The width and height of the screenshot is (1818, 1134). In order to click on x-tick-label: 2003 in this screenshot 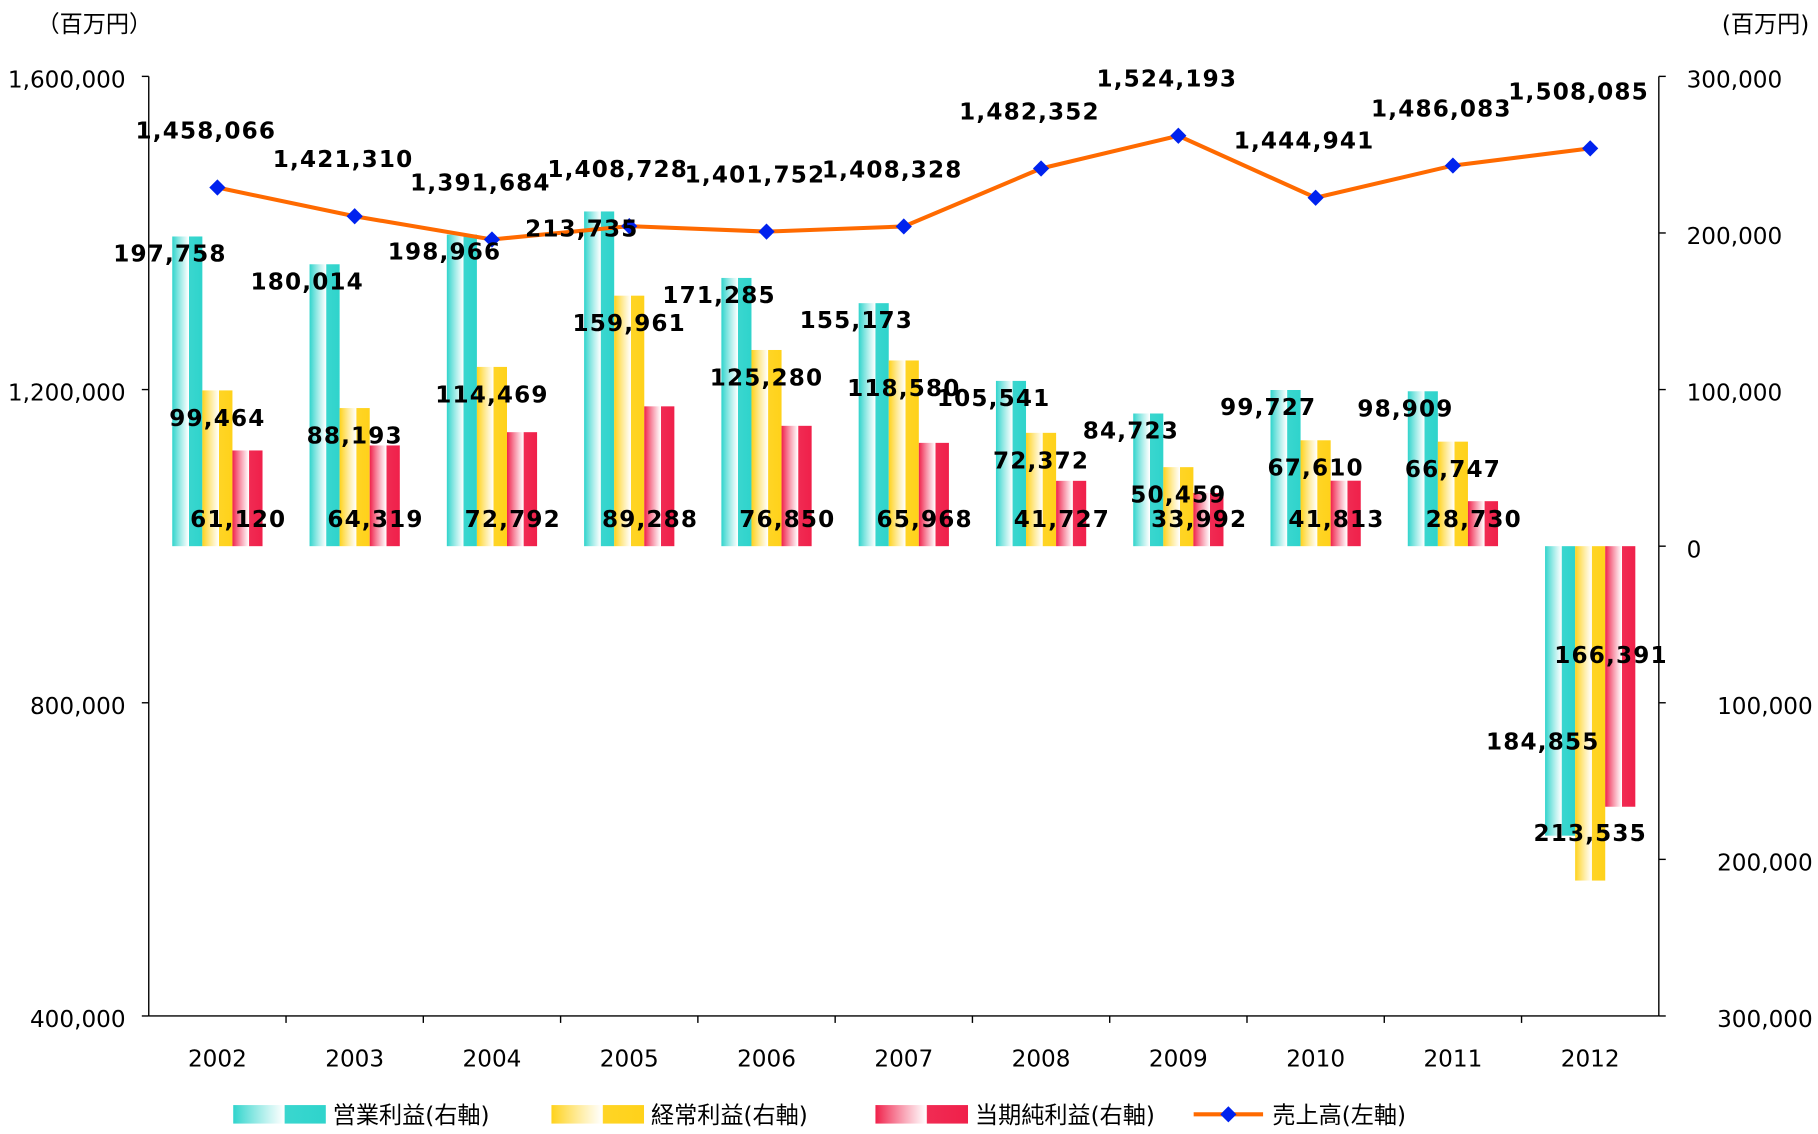, I will do `click(354, 1059)`.